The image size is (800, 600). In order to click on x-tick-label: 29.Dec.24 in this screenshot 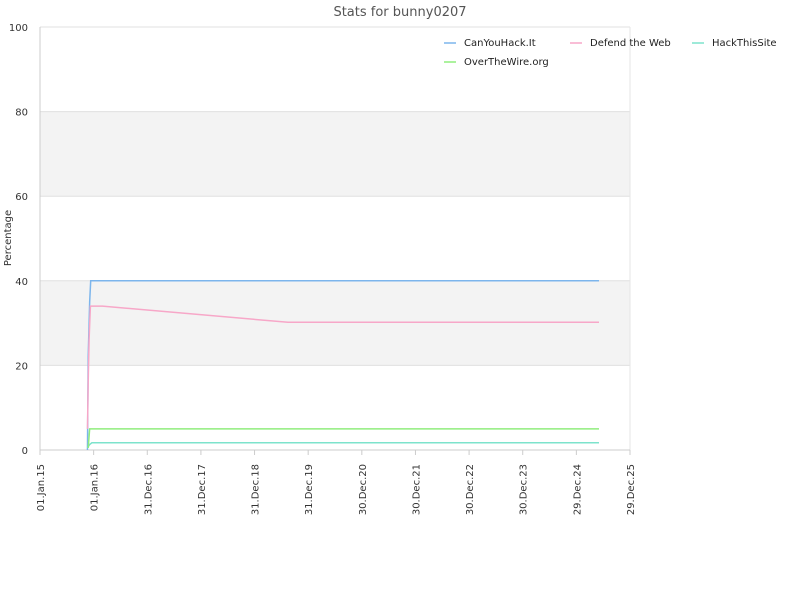, I will do `click(577, 489)`.